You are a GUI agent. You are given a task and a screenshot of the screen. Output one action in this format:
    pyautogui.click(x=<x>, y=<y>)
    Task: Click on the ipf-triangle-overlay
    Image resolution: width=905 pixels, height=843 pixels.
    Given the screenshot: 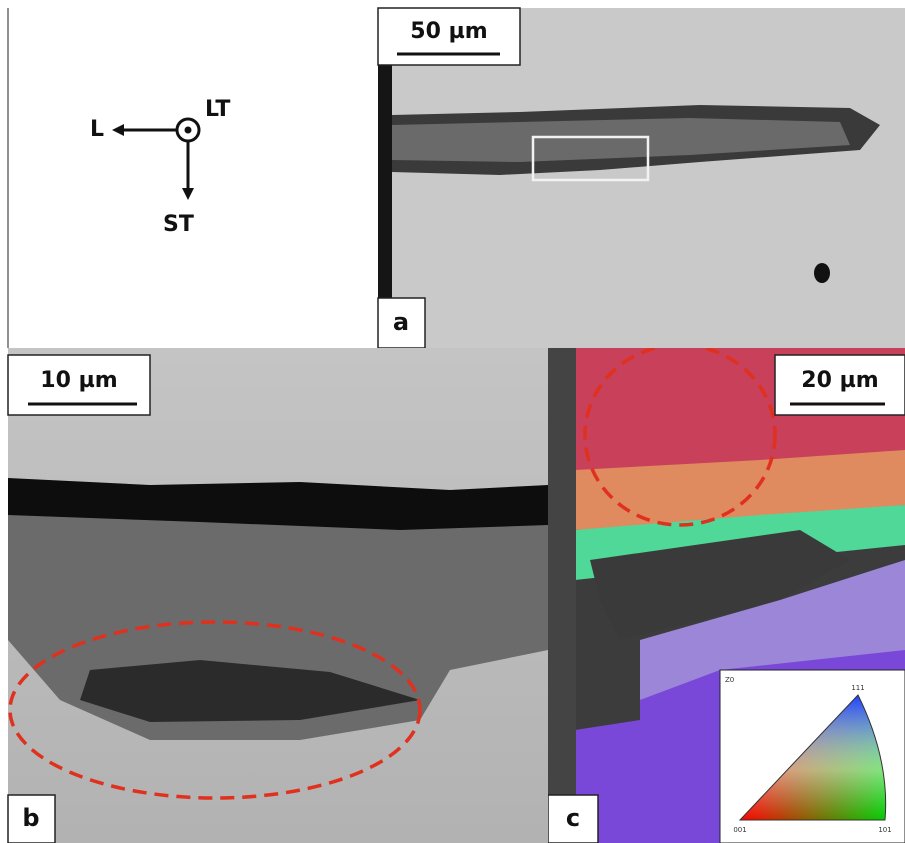 What is the action you would take?
    pyautogui.click(x=812, y=757)
    